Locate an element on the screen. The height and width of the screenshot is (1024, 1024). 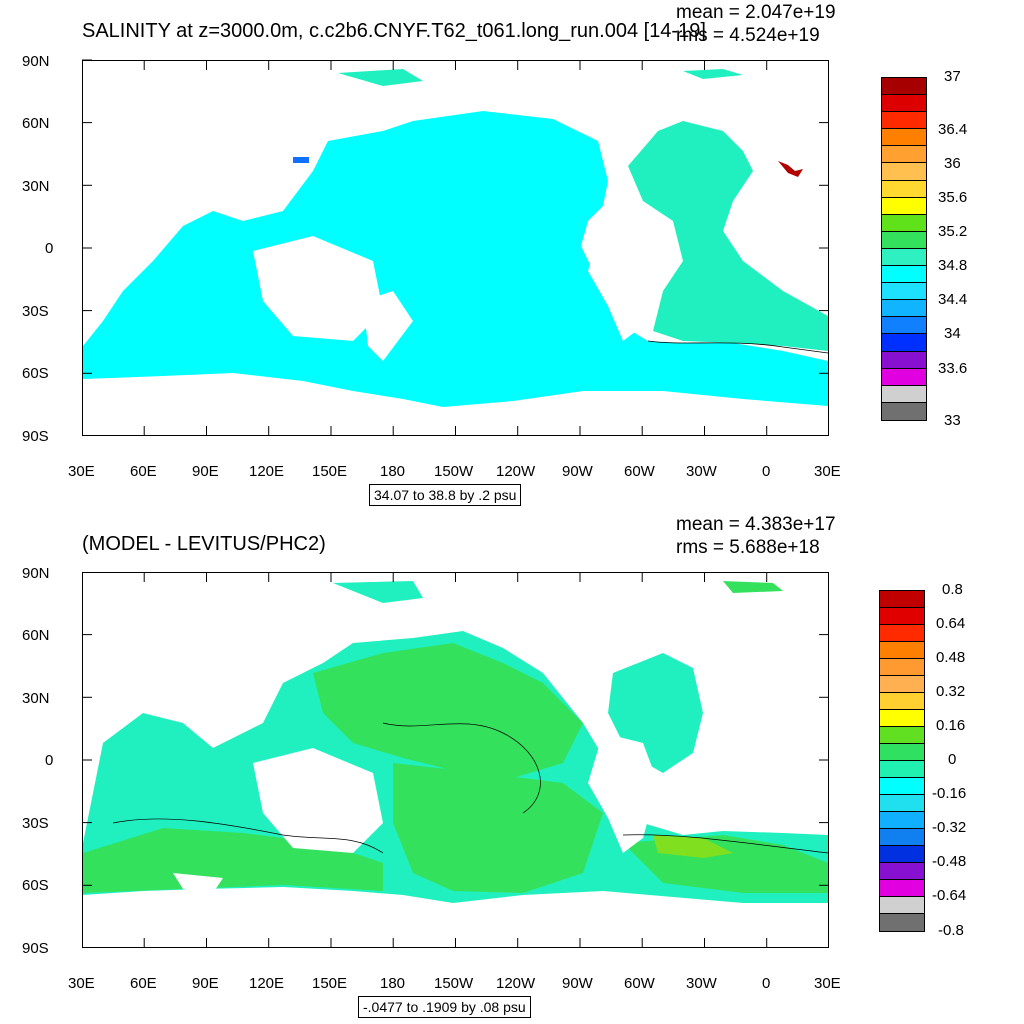
colorbar-label: 35.2 is located at coordinates (953, 231).